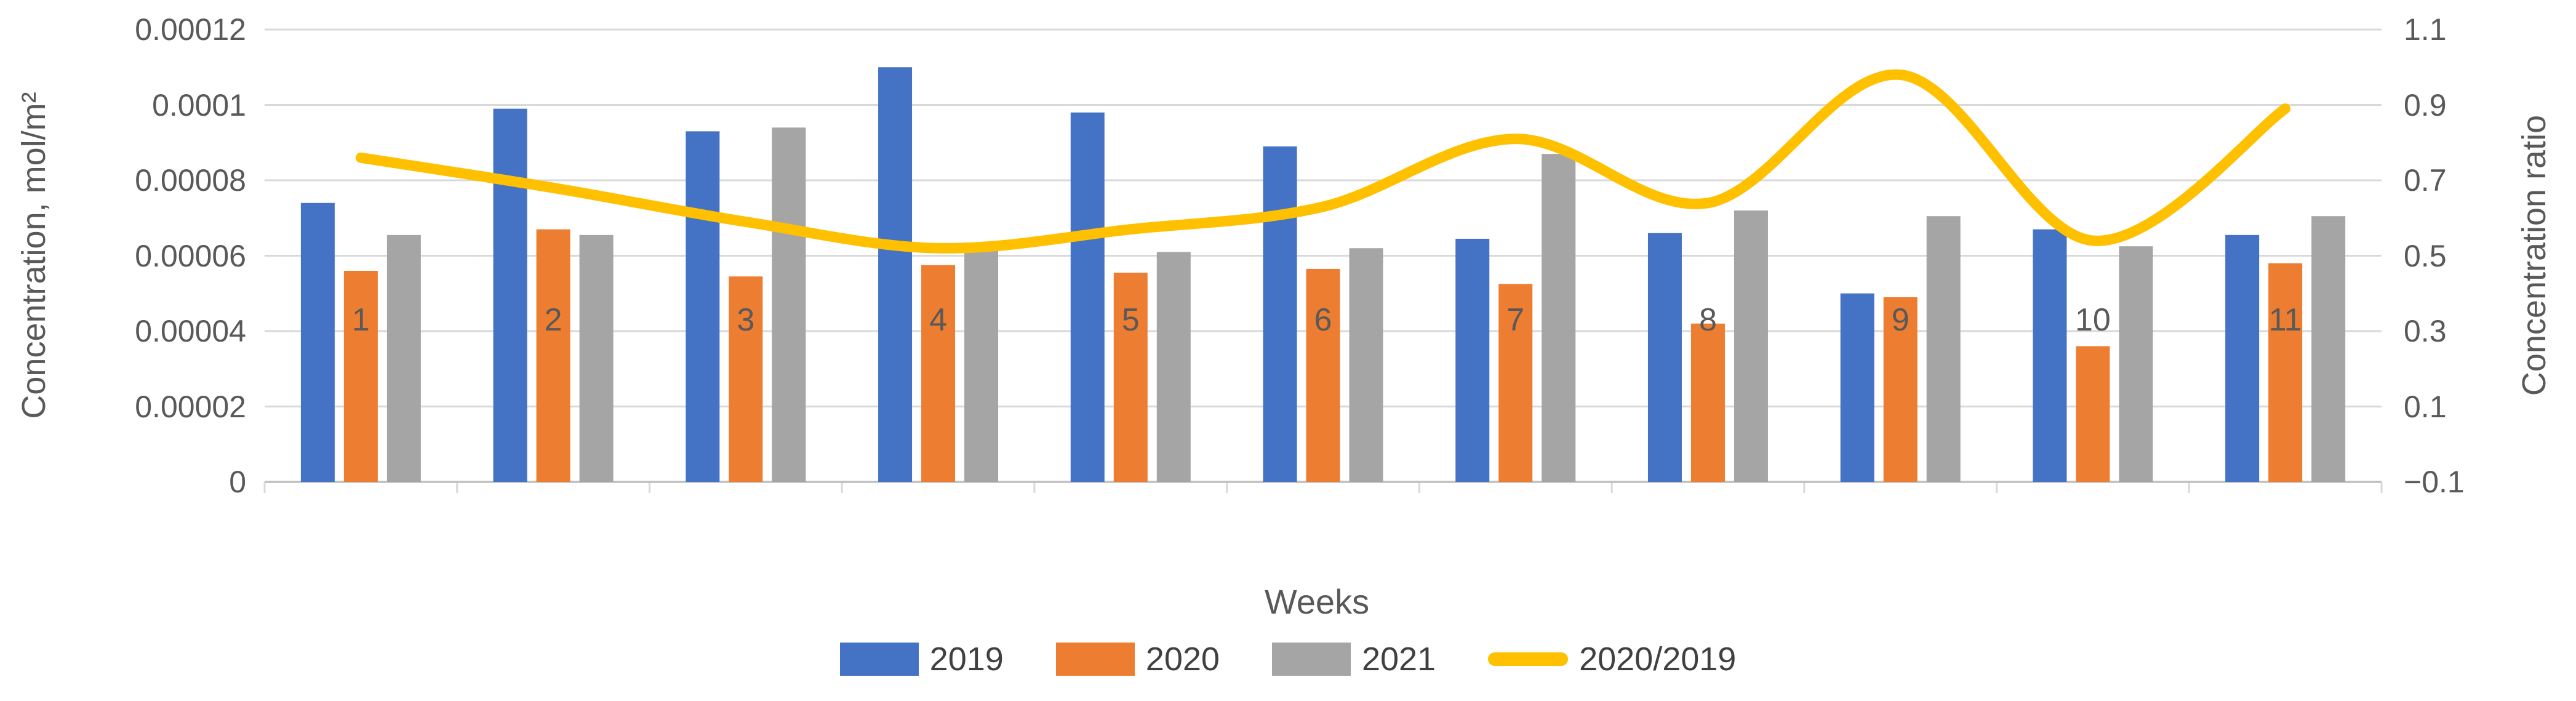 This screenshot has width=2576, height=701. What do you see at coordinates (1323, 320) in the screenshot?
I see `x-tick-label-week-6: 6` at bounding box center [1323, 320].